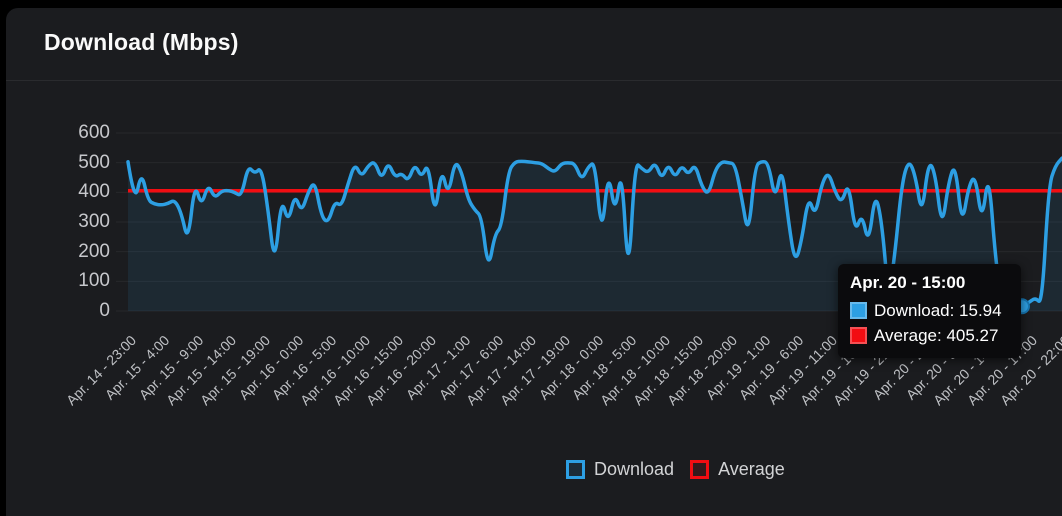 The image size is (1062, 516). I want to click on legend-item-average: Average, so click(737, 469).